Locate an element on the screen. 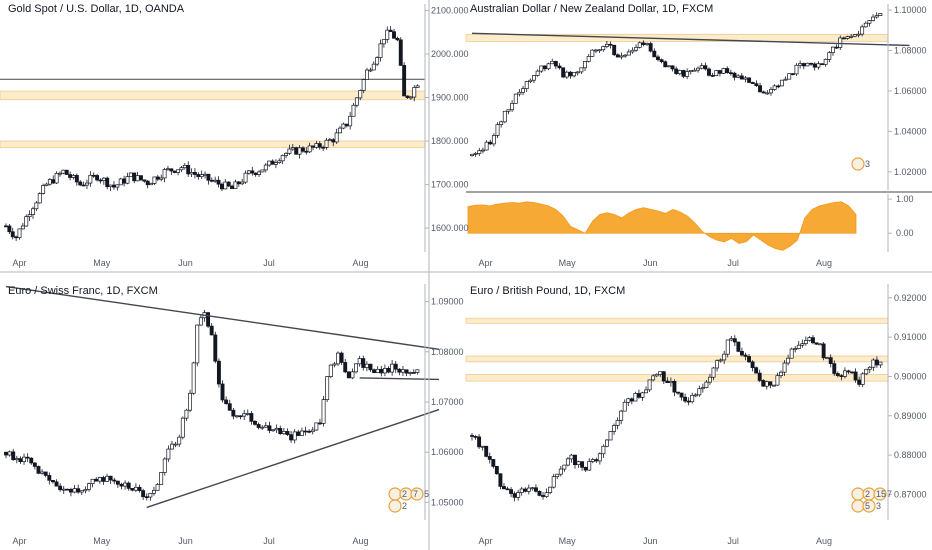 Image resolution: width=932 pixels, height=550 pixels. y-tick-label: 1.10000 is located at coordinates (910, 10).